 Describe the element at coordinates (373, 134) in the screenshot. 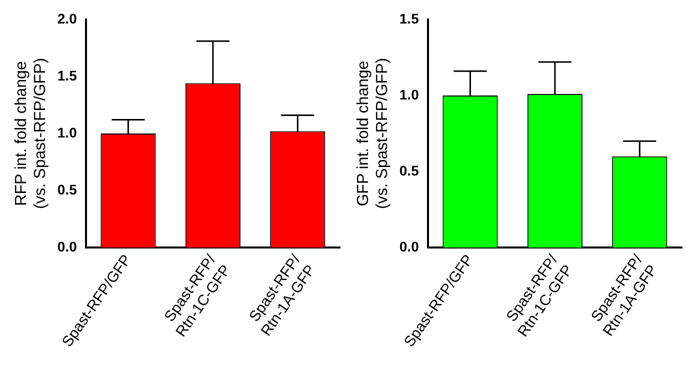

I see `y-axis-title: GFP int. fold change (vs. Spast-RFP/GFP)` at that location.